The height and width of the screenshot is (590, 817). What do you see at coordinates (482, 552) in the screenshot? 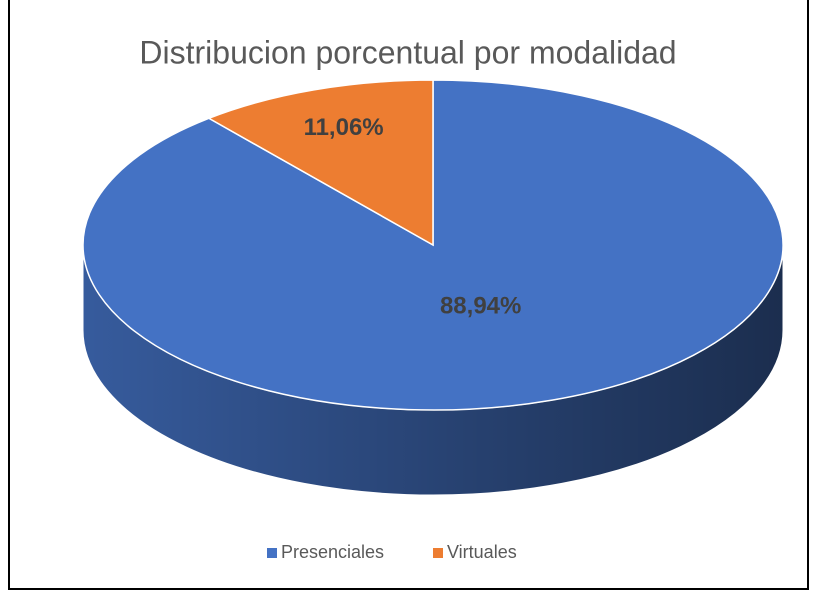
I see `legend-label: Virtuales` at bounding box center [482, 552].